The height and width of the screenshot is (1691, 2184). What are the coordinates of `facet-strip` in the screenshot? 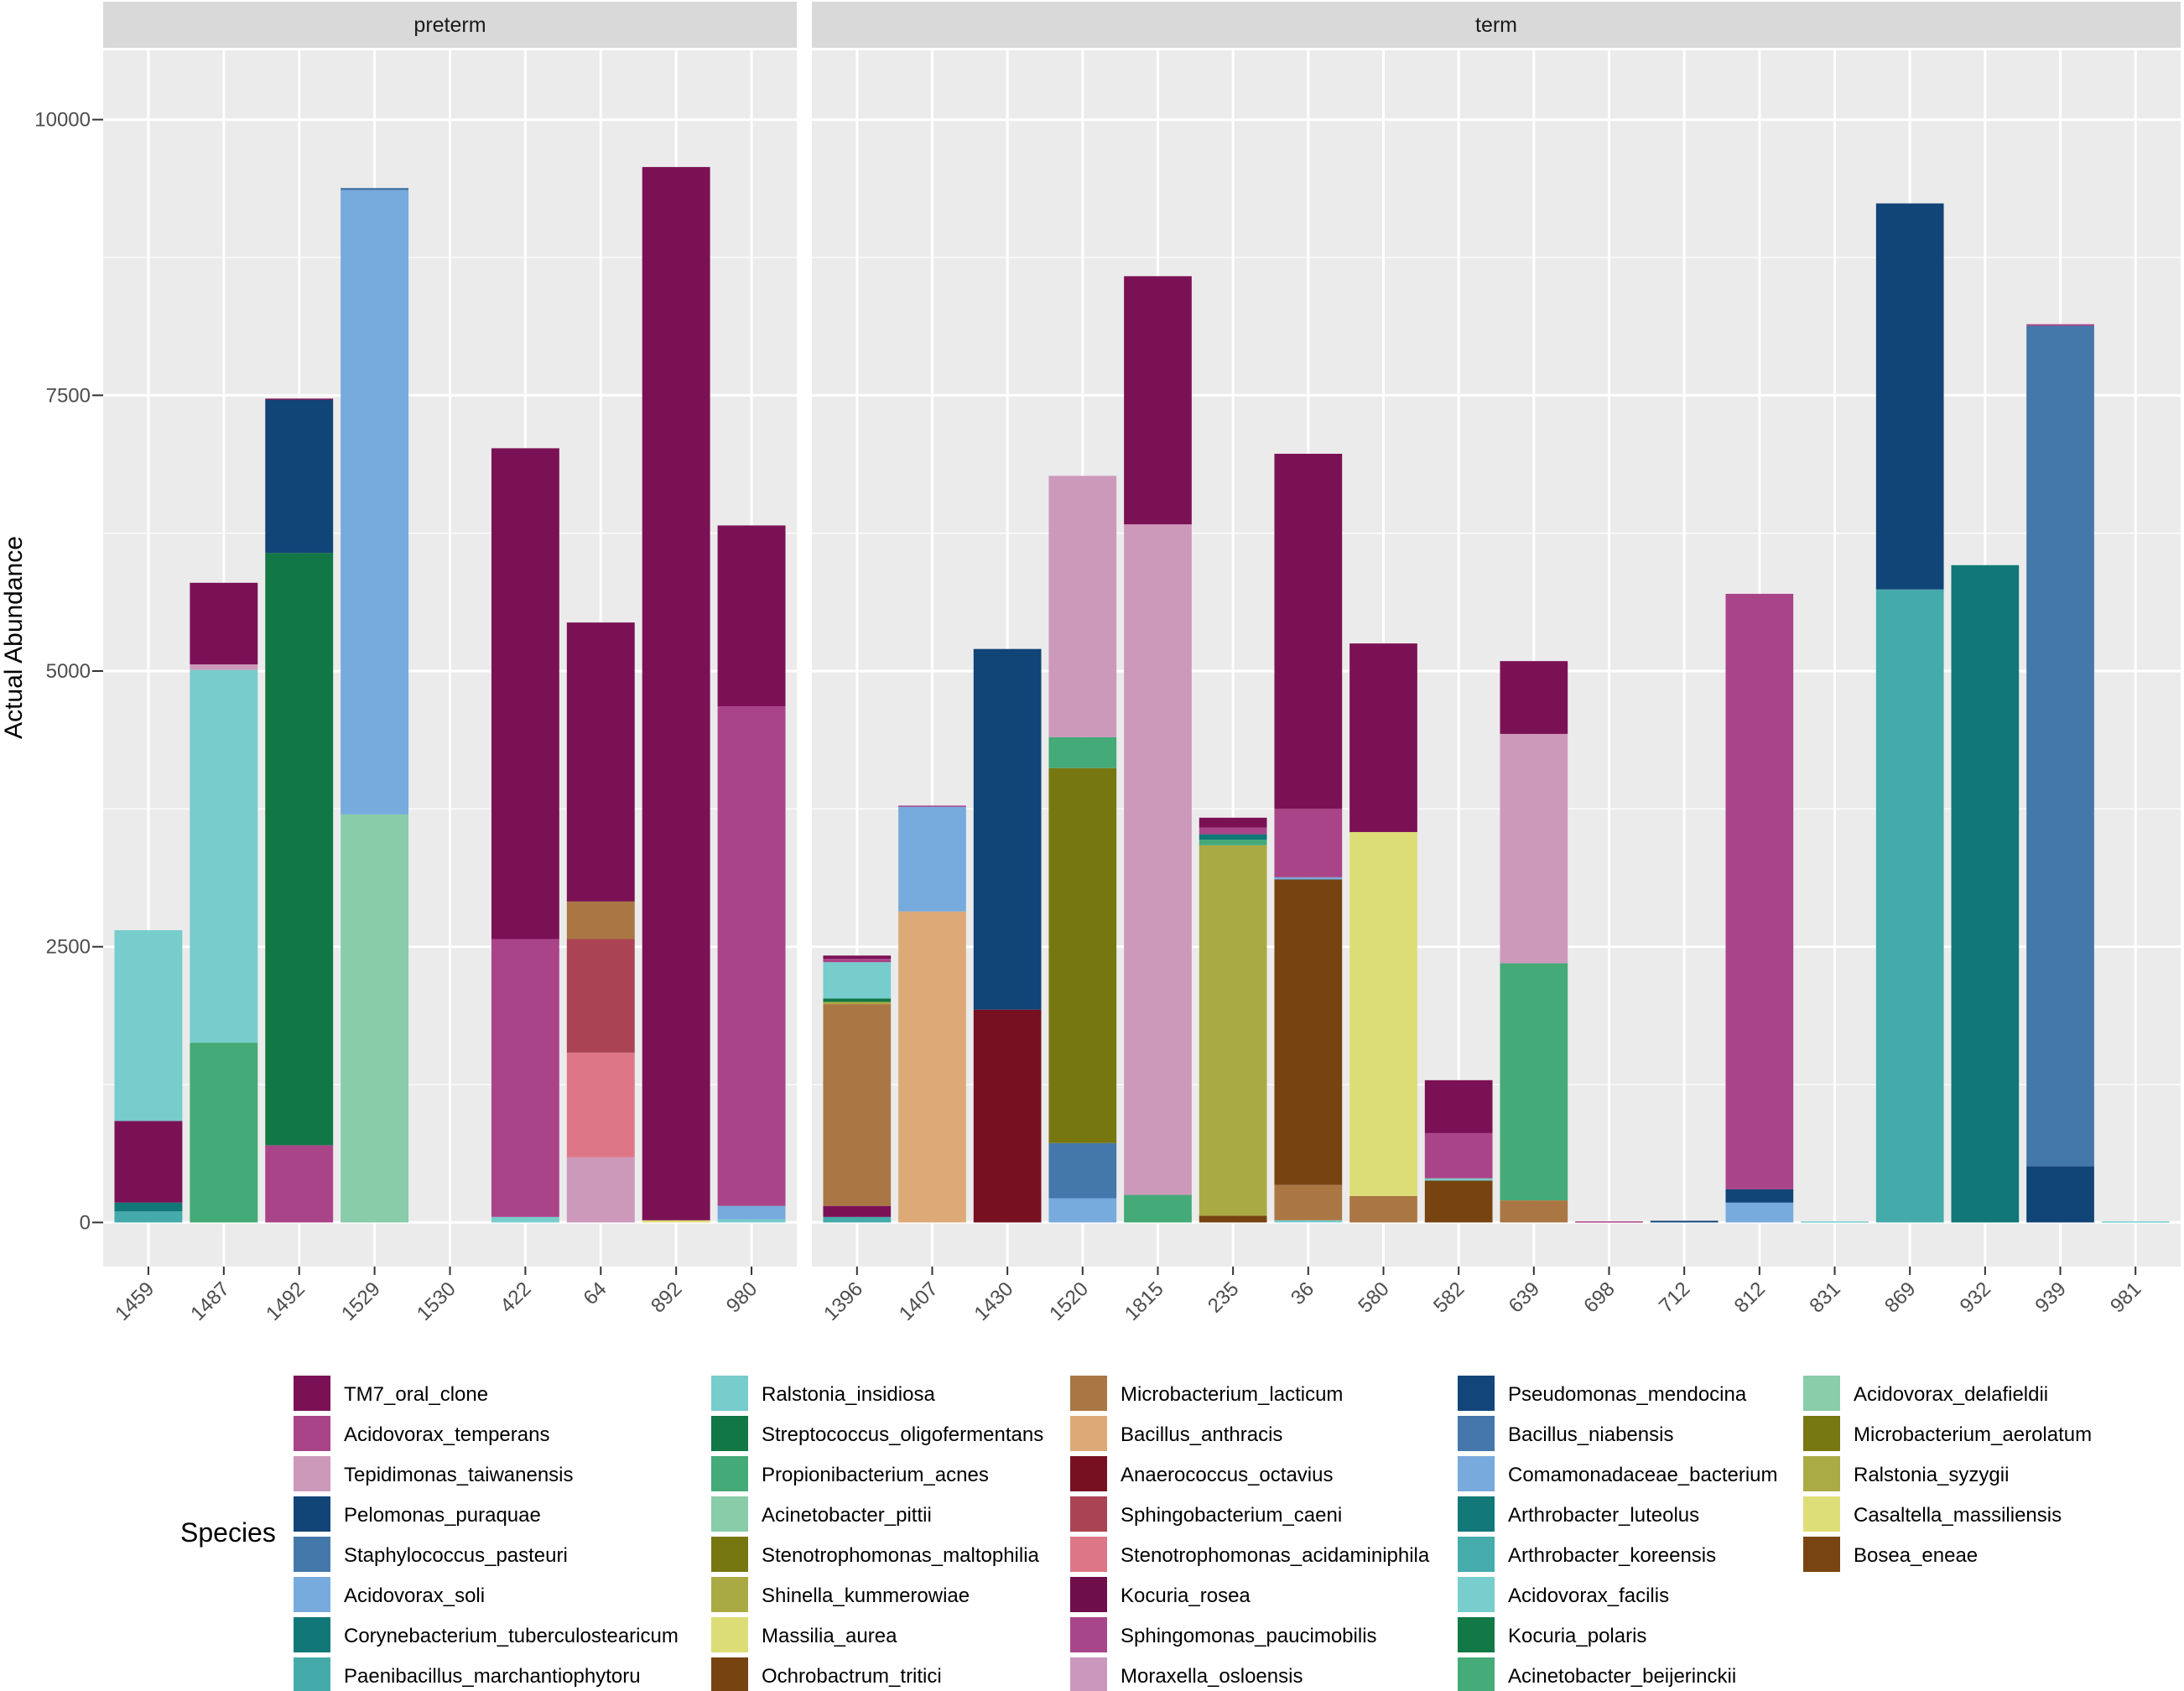 It's located at (1496, 25).